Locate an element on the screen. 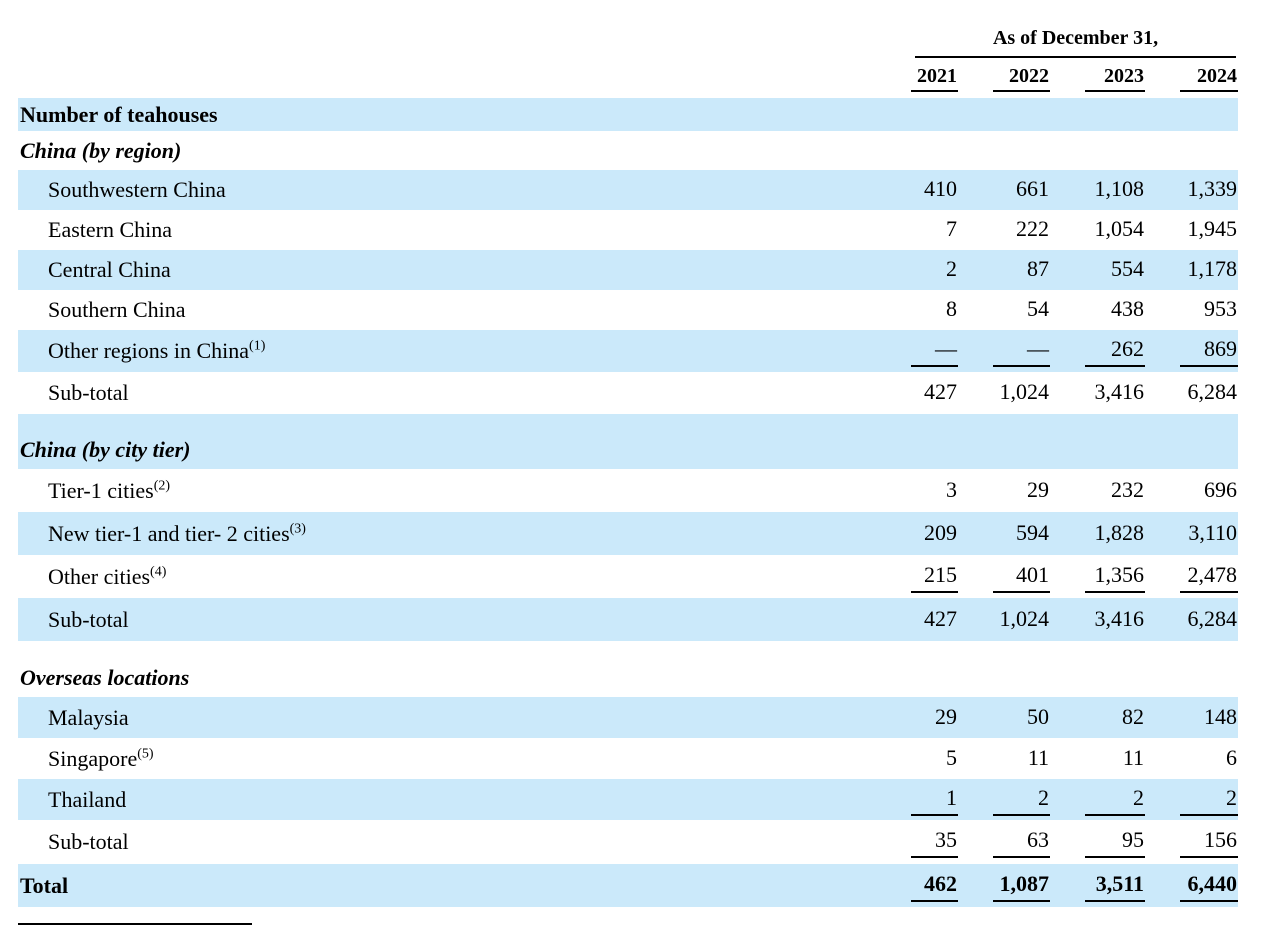 The width and height of the screenshot is (1262, 938). row-label: China (by city tier) is located at coordinates (455, 441).